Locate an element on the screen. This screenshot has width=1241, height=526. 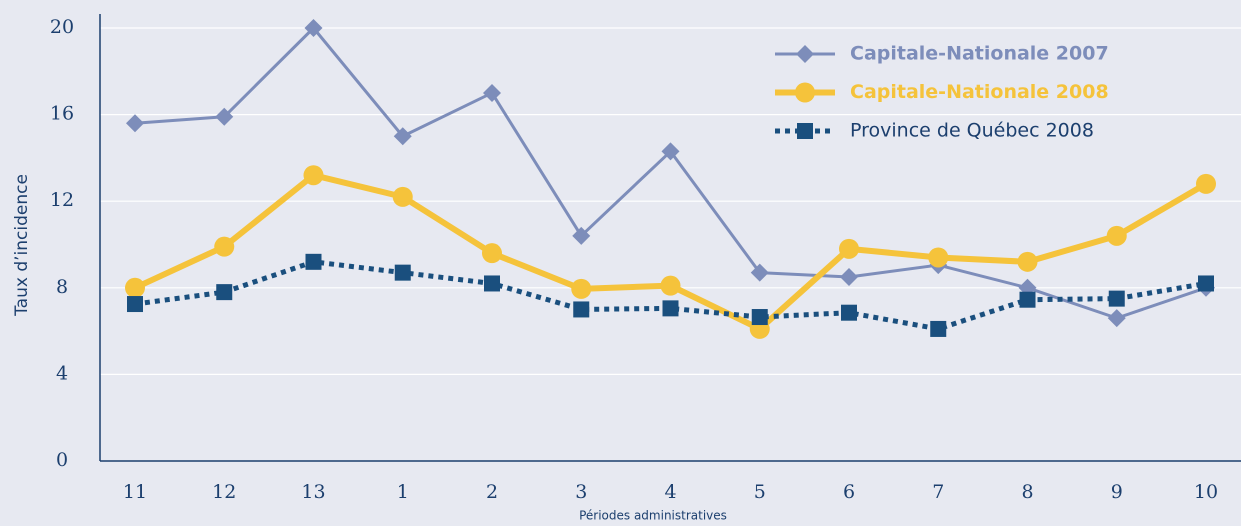
x-tick-label: 4 is located at coordinates (670, 492).